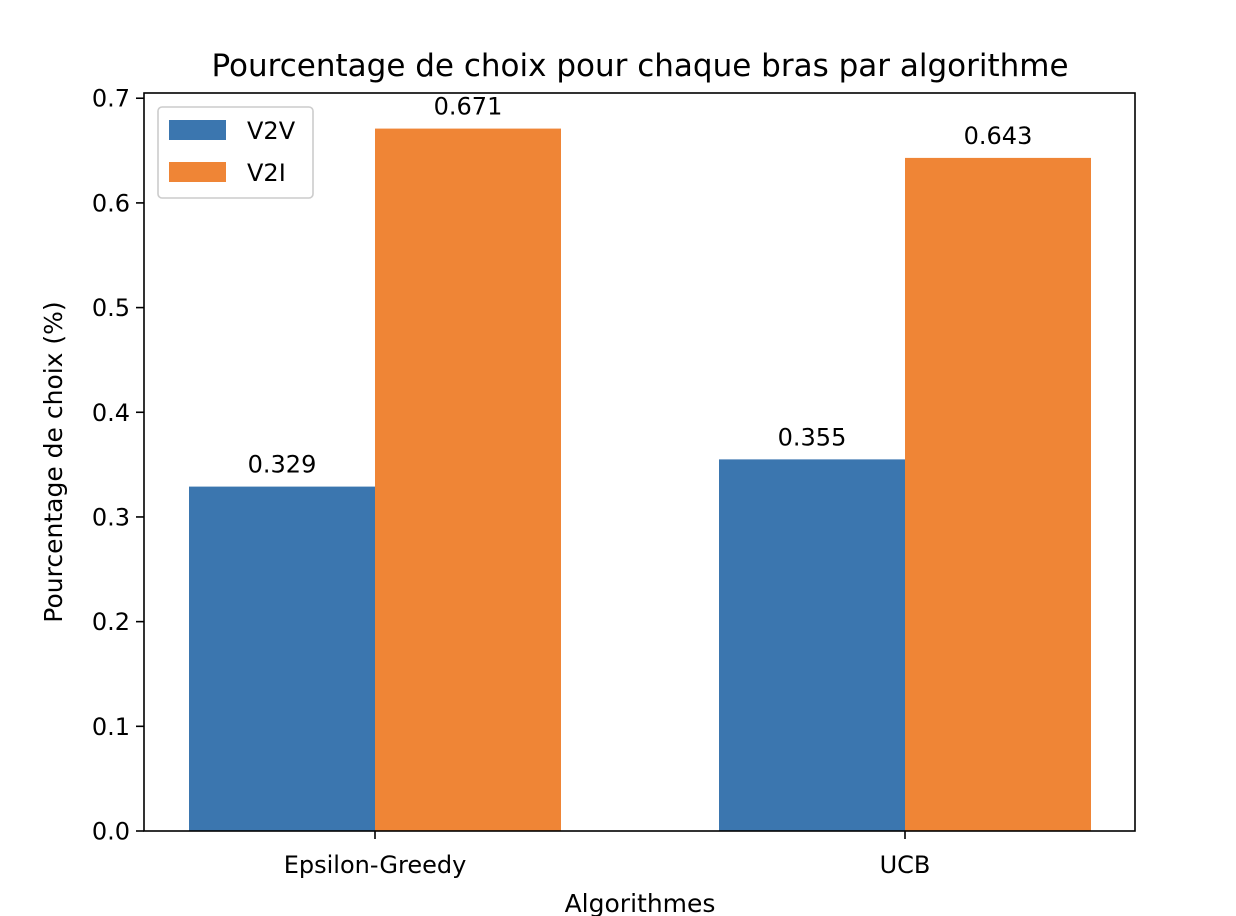 The image size is (1236, 916). I want to click on bar-value-label: 0.355, so click(812, 437).